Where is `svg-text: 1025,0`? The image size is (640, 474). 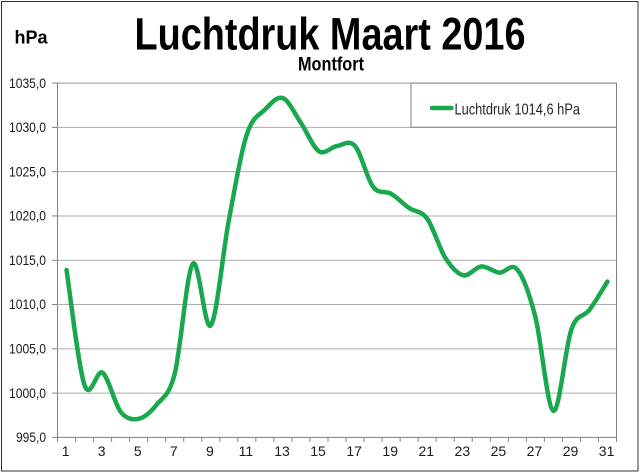
svg-text: 1025,0 is located at coordinates (27, 171).